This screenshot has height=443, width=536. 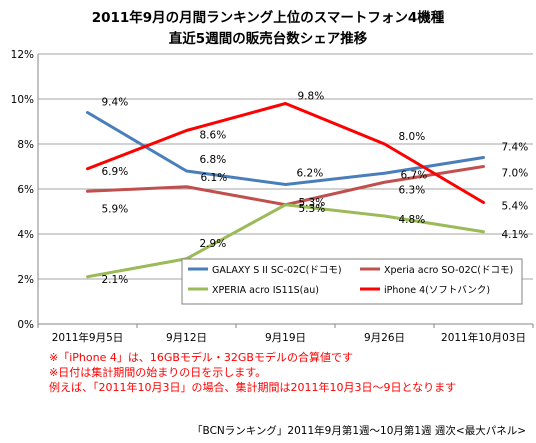 What do you see at coordinates (115, 280) in the screenshot?
I see `data-label: 2.1%` at bounding box center [115, 280].